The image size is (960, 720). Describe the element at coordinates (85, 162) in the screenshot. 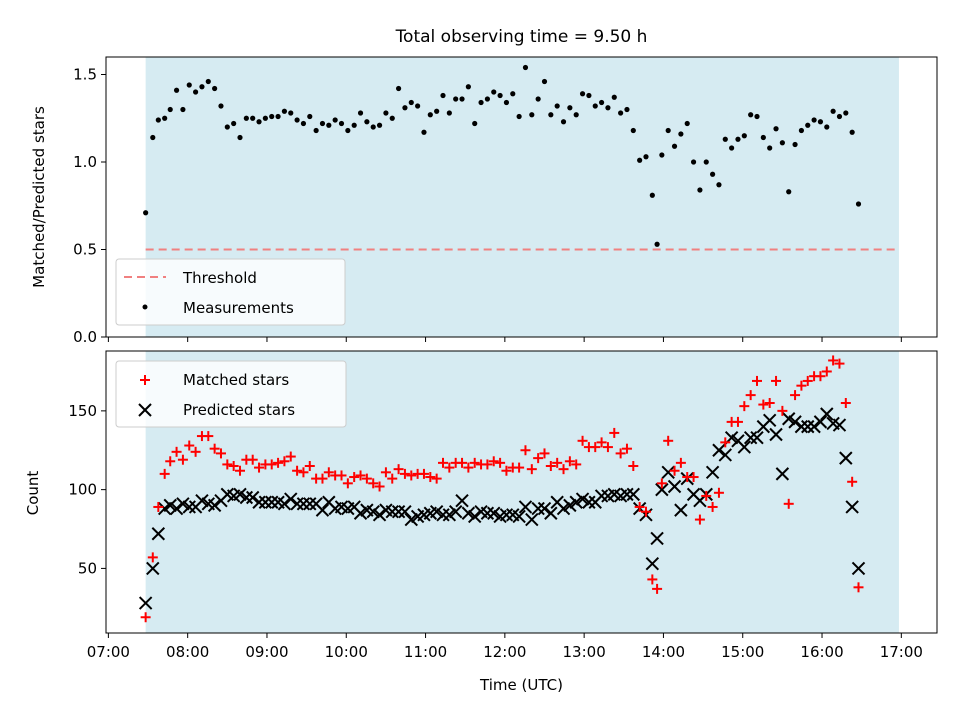

I see `y-tick-label: 1.0` at that location.